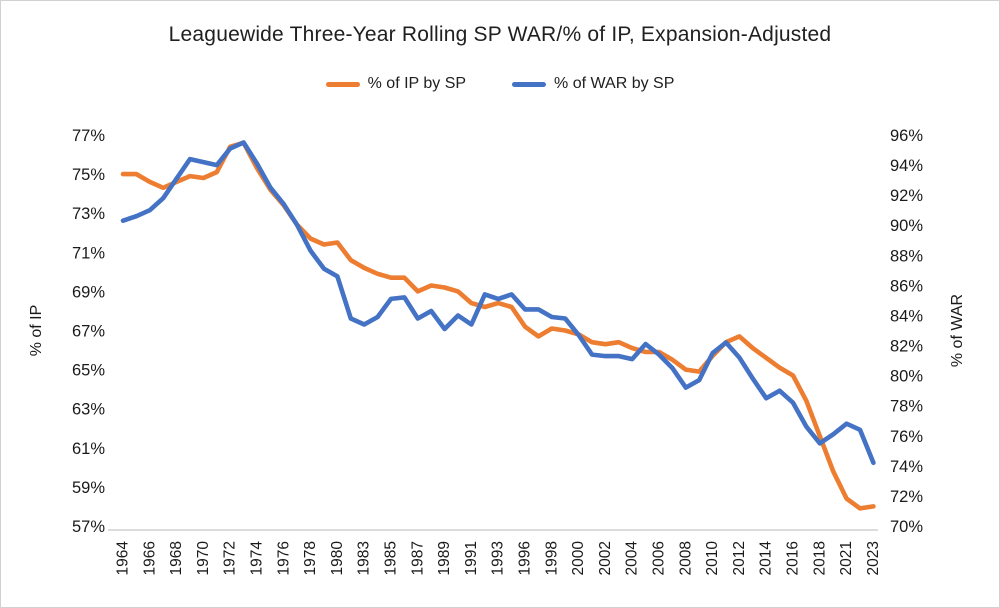  What do you see at coordinates (525, 558) in the screenshot?
I see `x-axis-tick-label: 1996` at bounding box center [525, 558].